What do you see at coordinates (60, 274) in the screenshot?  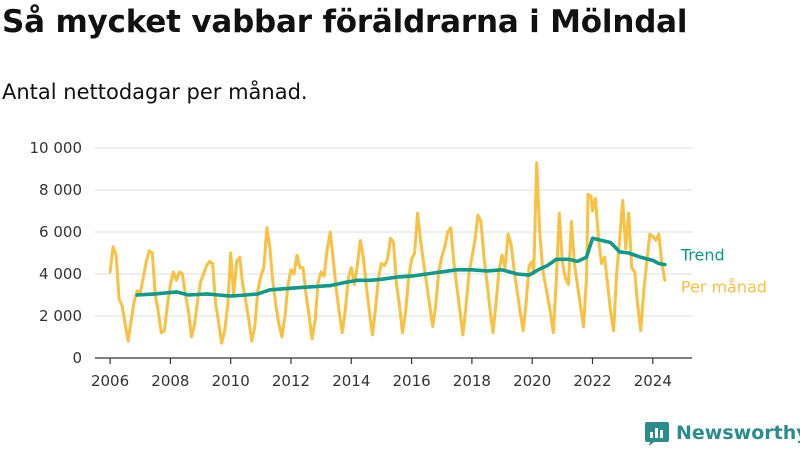 I see `y-tick-label: 4 000` at bounding box center [60, 274].